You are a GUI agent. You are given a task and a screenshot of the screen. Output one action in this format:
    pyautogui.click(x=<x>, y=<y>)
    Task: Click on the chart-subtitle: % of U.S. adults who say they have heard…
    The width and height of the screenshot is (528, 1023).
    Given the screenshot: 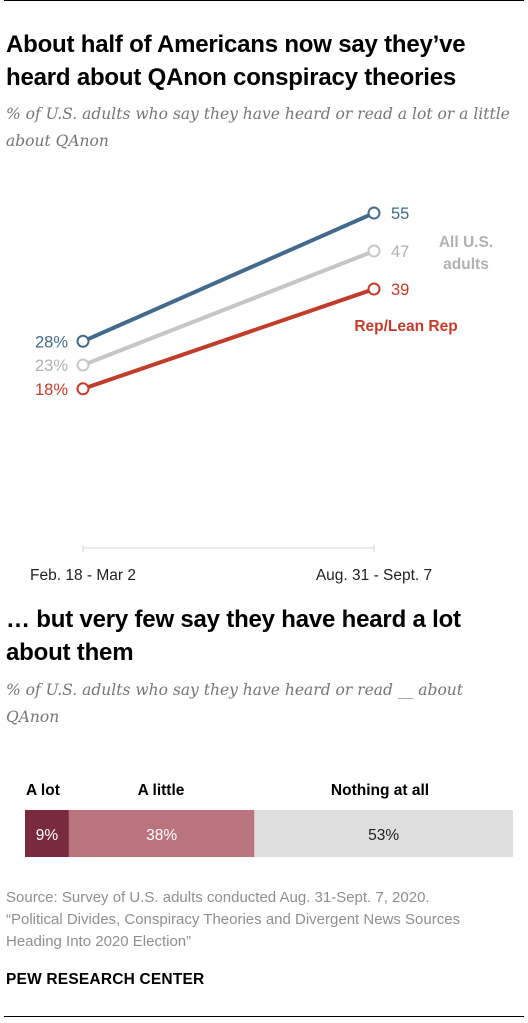 What is the action you would take?
    pyautogui.click(x=258, y=127)
    